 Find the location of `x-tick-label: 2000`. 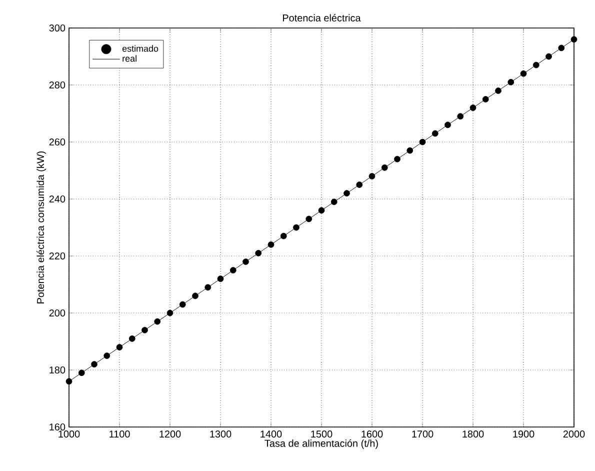

x-tick-label: 2000 is located at coordinates (574, 434).